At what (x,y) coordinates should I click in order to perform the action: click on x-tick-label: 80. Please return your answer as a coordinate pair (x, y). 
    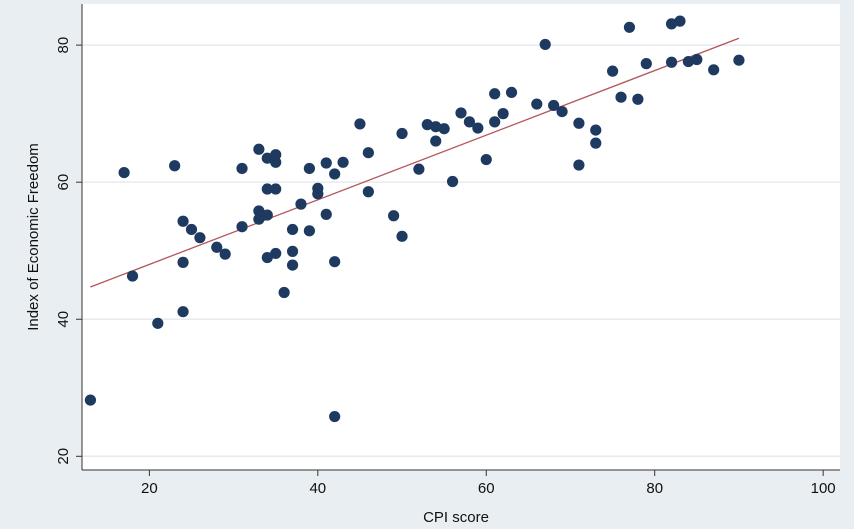
    Looking at the image, I should click on (654, 488).